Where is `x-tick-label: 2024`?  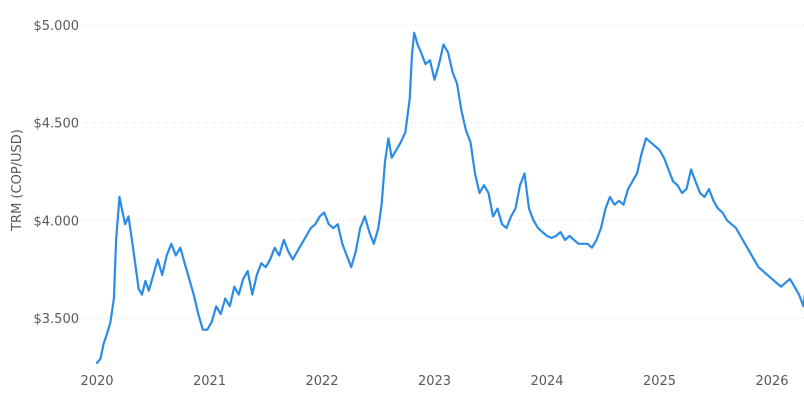
x-tick-label: 2024 is located at coordinates (546, 381).